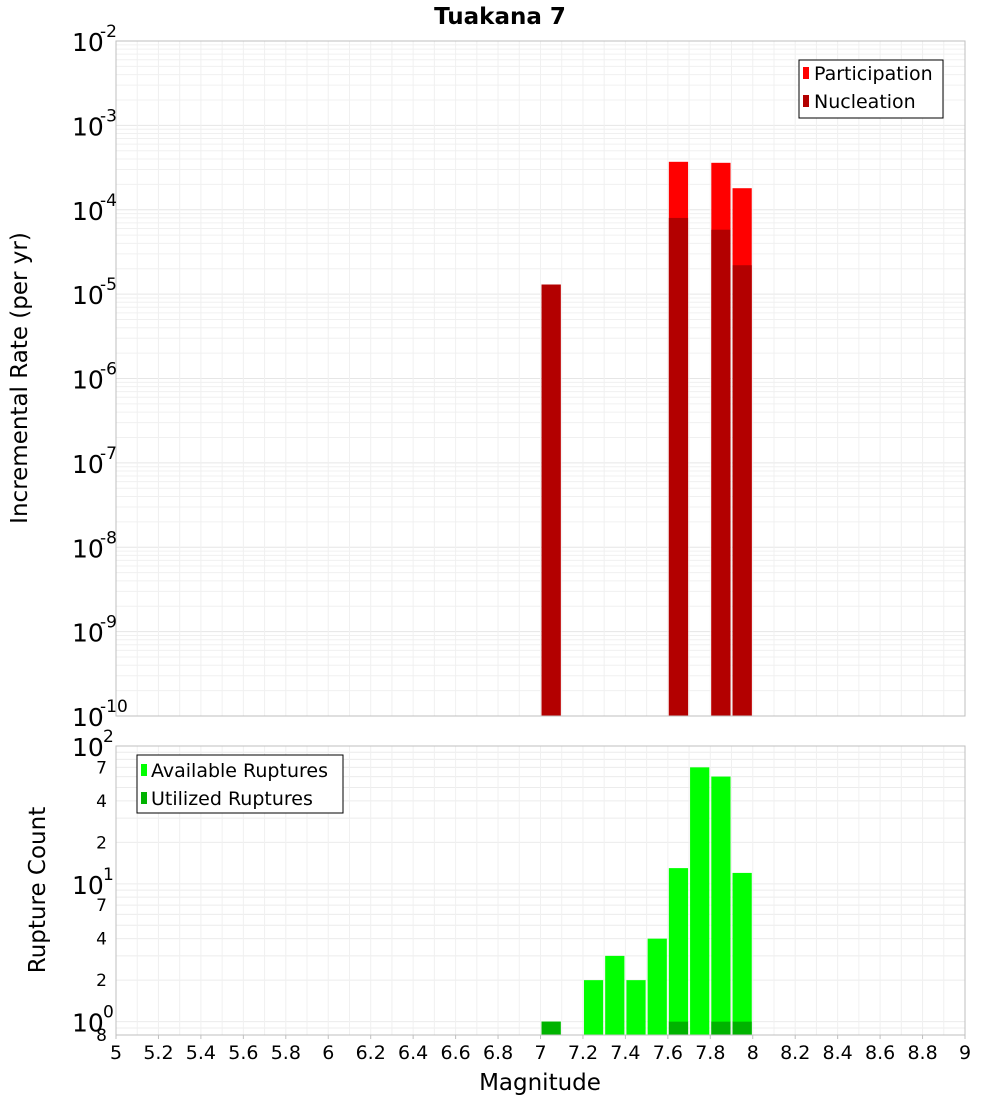 The height and width of the screenshot is (1105, 1000). Describe the element at coordinates (116, 1053) in the screenshot. I see `x-tick-label: 5` at that location.